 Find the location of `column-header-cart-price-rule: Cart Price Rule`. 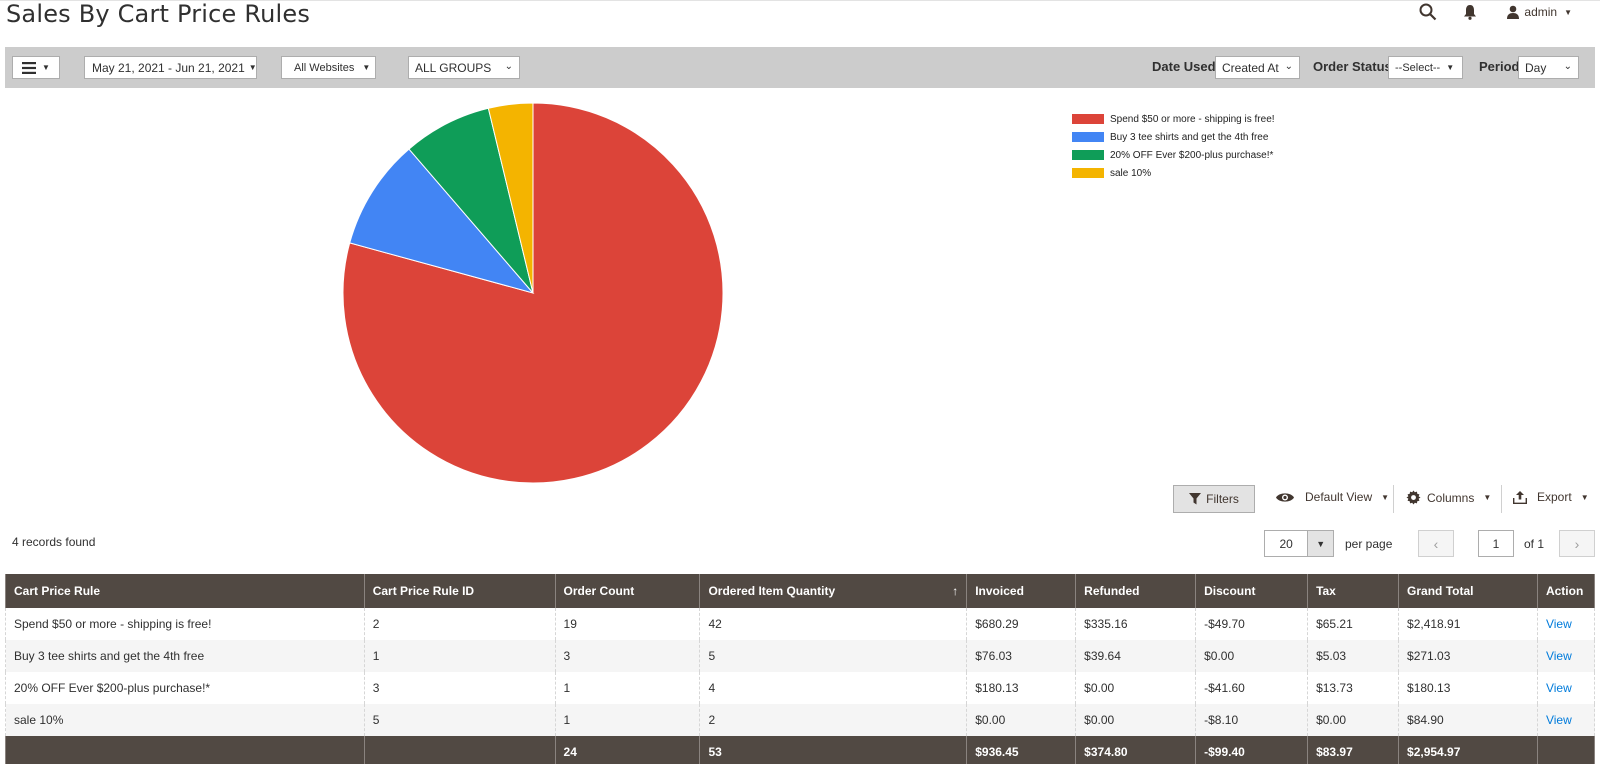

column-header-cart-price-rule: Cart Price Rule is located at coordinates (185, 591).